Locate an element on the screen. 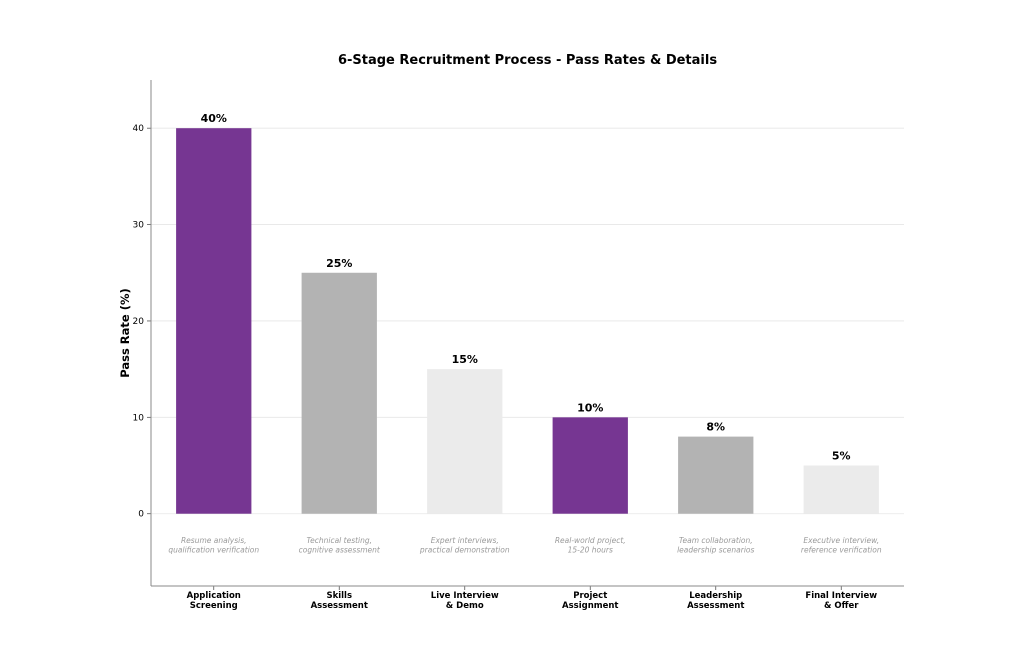 The image size is (1024, 662). bar-value-label: 15% is located at coordinates (465, 359).